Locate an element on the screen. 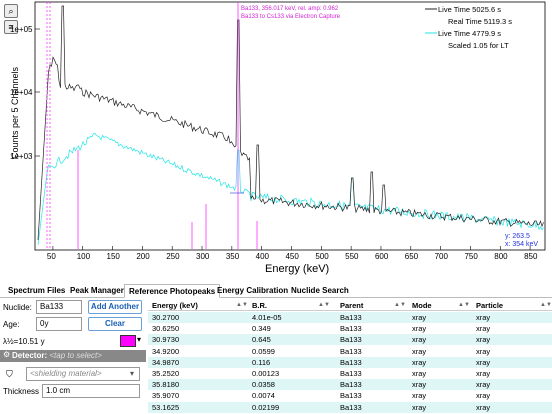  age-label: Age: is located at coordinates (11, 324).